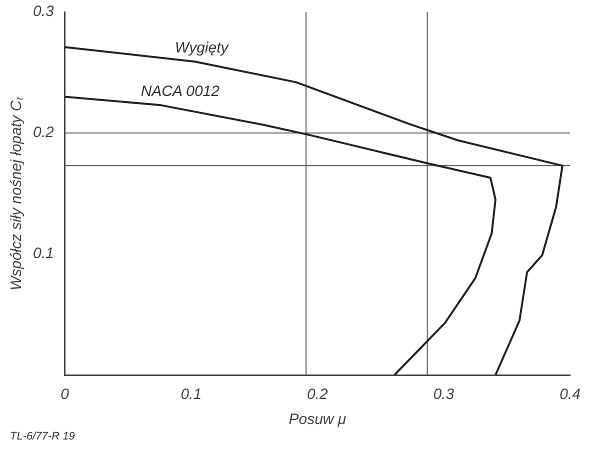 The width and height of the screenshot is (592, 451). Describe the element at coordinates (43, 11) in the screenshot. I see `y-tick-label: 0.3` at that location.